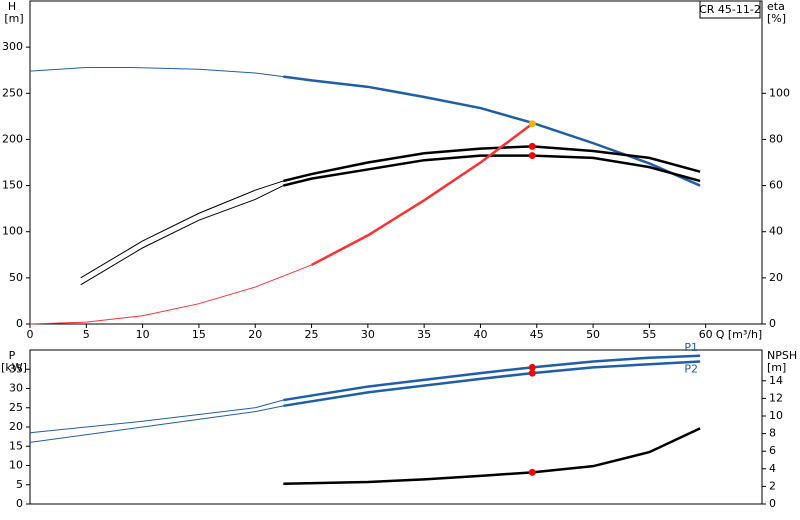 This screenshot has height=520, width=800. What do you see at coordinates (776, 367) in the screenshot?
I see `y2-axis-unit: [m]` at bounding box center [776, 367].